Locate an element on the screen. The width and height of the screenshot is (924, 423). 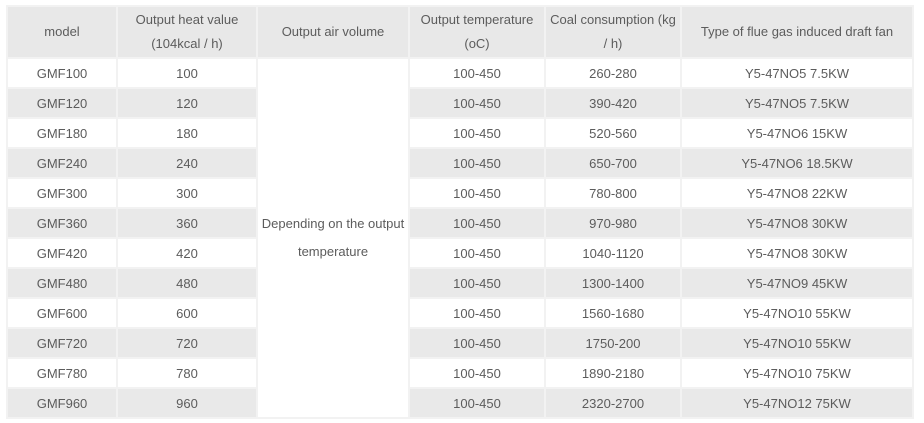
model-cell: GMF600 is located at coordinates (62, 313).